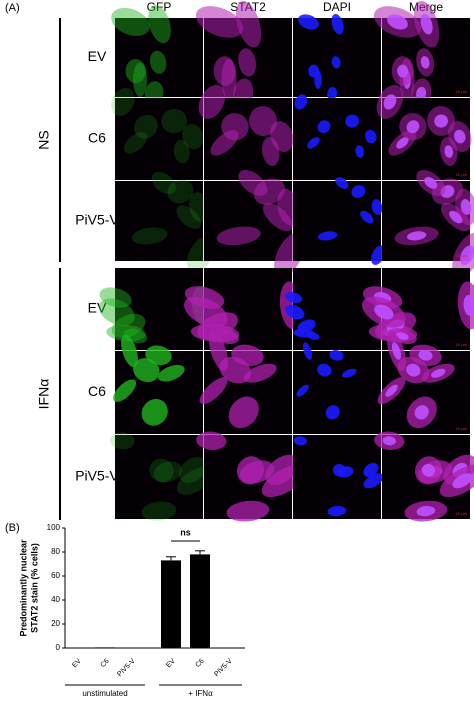  Describe the element at coordinates (185, 532) in the screenshot. I see `significance-label: ns` at that location.